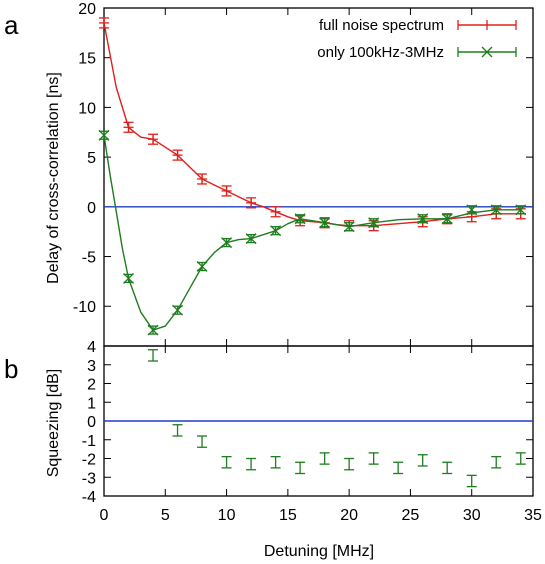 This screenshot has height=564, width=545. I want to click on series-only-100khz-point-13-marker-d2, so click(447, 219).